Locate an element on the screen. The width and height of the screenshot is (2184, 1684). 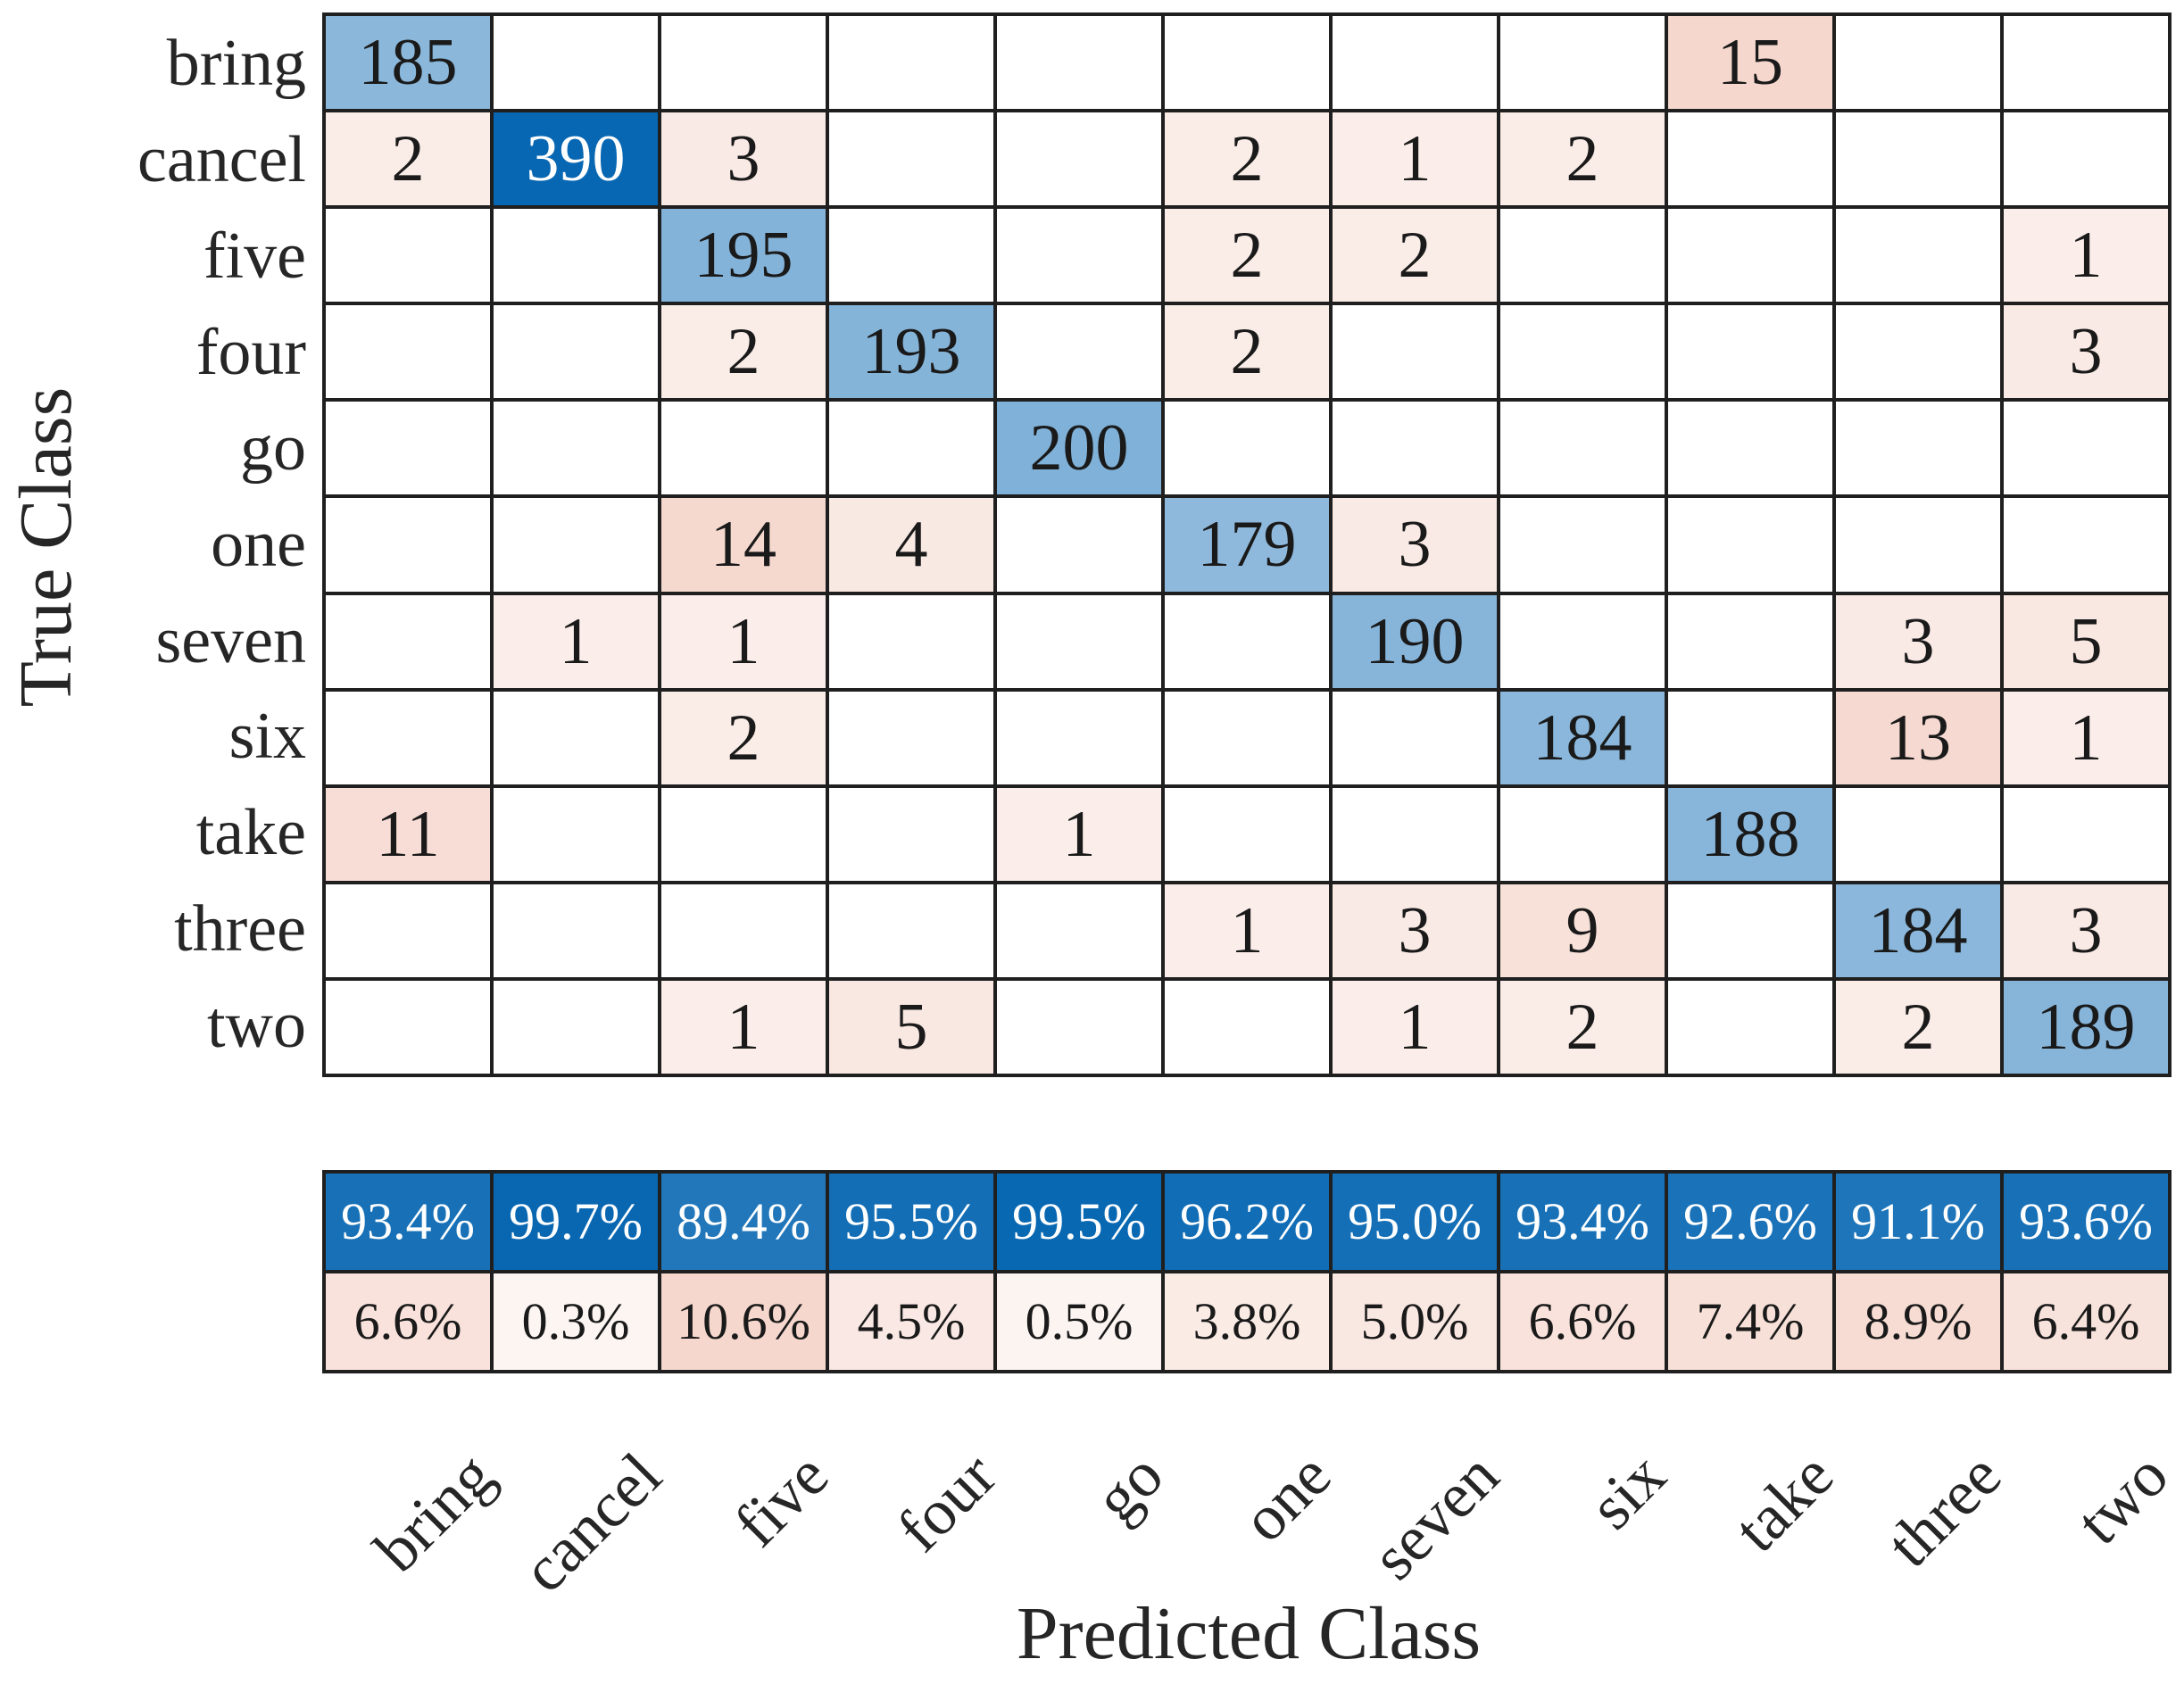
summary-cell-correct: 99.5% is located at coordinates (1079, 1222).